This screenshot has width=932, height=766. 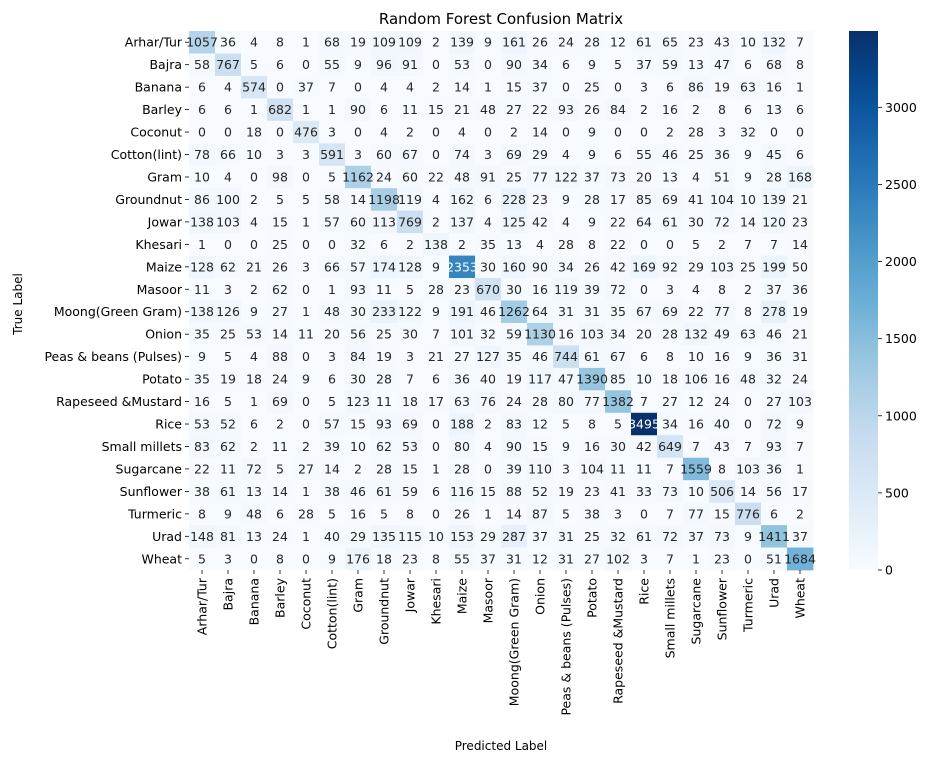 What do you see at coordinates (592, 558) in the screenshot?
I see `cell-value: 27` at bounding box center [592, 558].